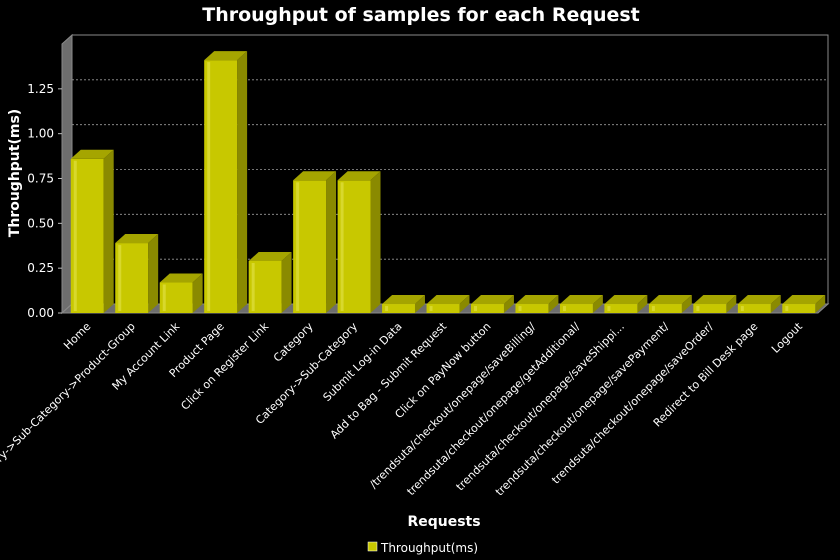 The width and height of the screenshot is (840, 560). Describe the element at coordinates (363, 362) in the screenshot. I see `x-category-label: Submit Log-in Data` at that location.